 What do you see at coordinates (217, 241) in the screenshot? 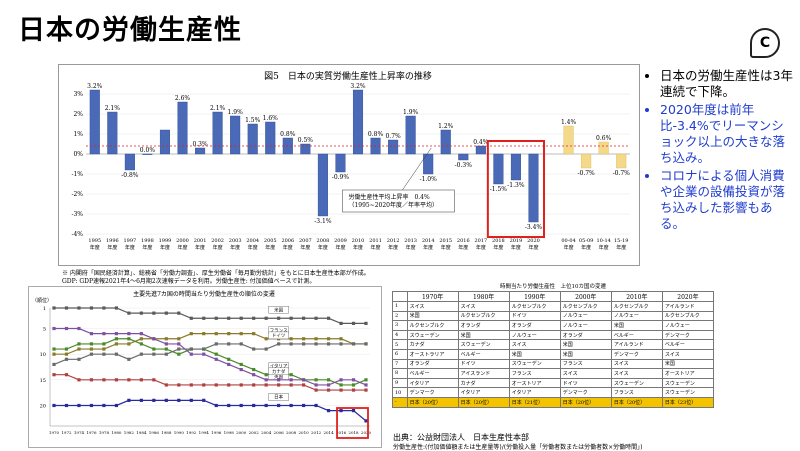
I see `x-tick-label: 2002` at bounding box center [217, 241].